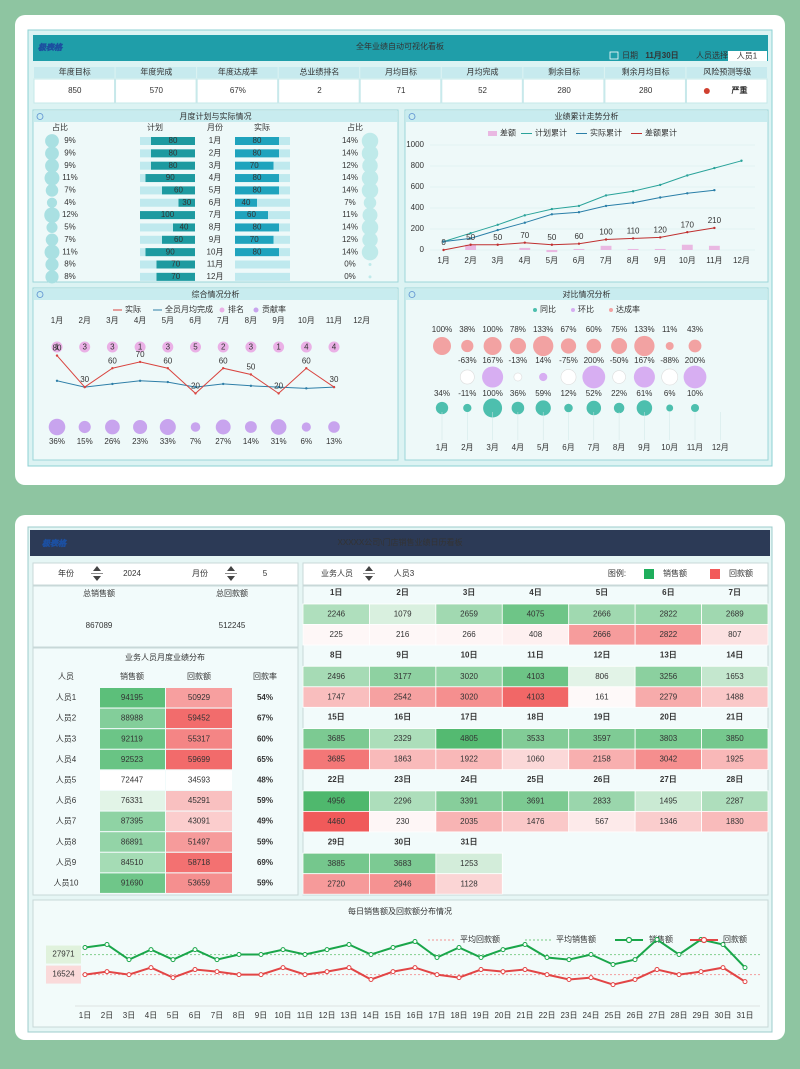  I want to click on cell-text: 266, so click(469, 634).